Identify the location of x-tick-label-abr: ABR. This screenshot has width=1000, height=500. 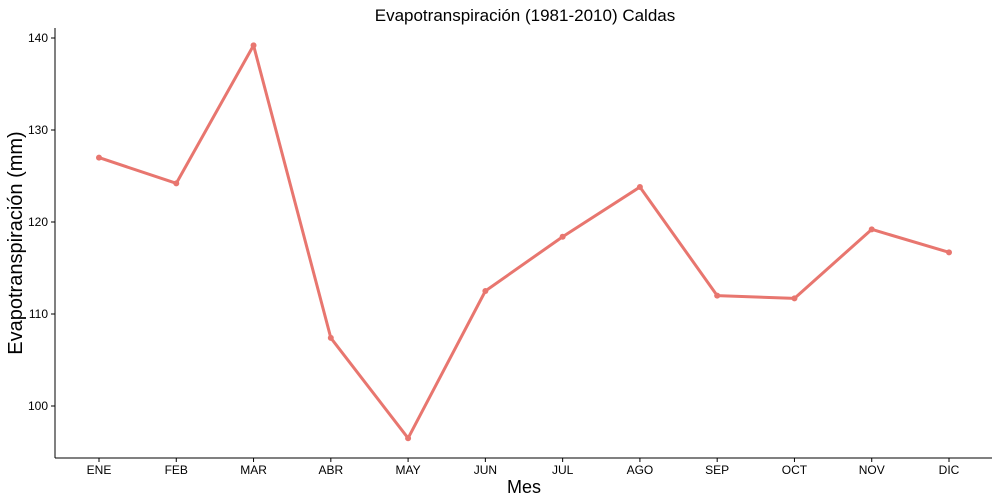
(330, 470).